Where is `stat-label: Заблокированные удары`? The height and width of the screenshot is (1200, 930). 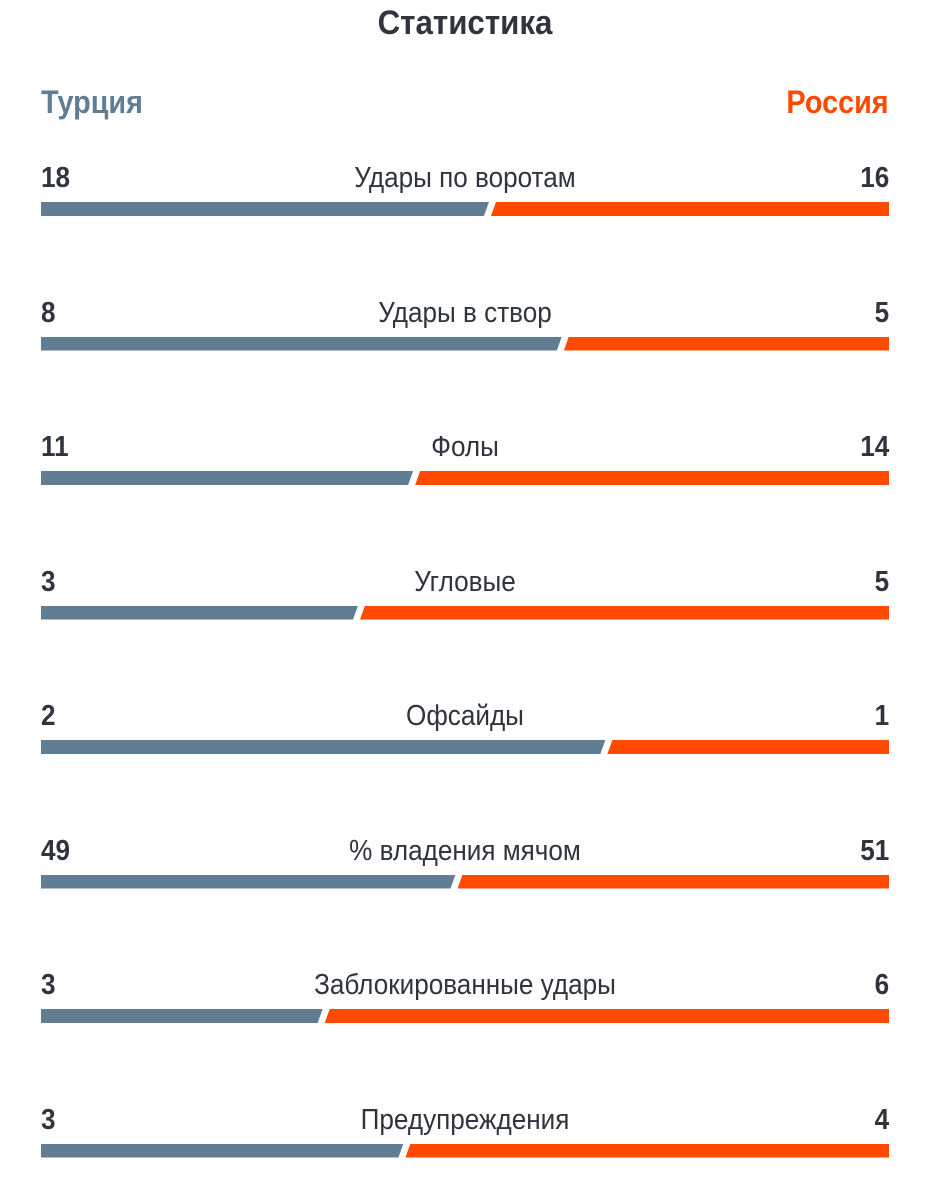 stat-label: Заблокированные удары is located at coordinates (465, 985).